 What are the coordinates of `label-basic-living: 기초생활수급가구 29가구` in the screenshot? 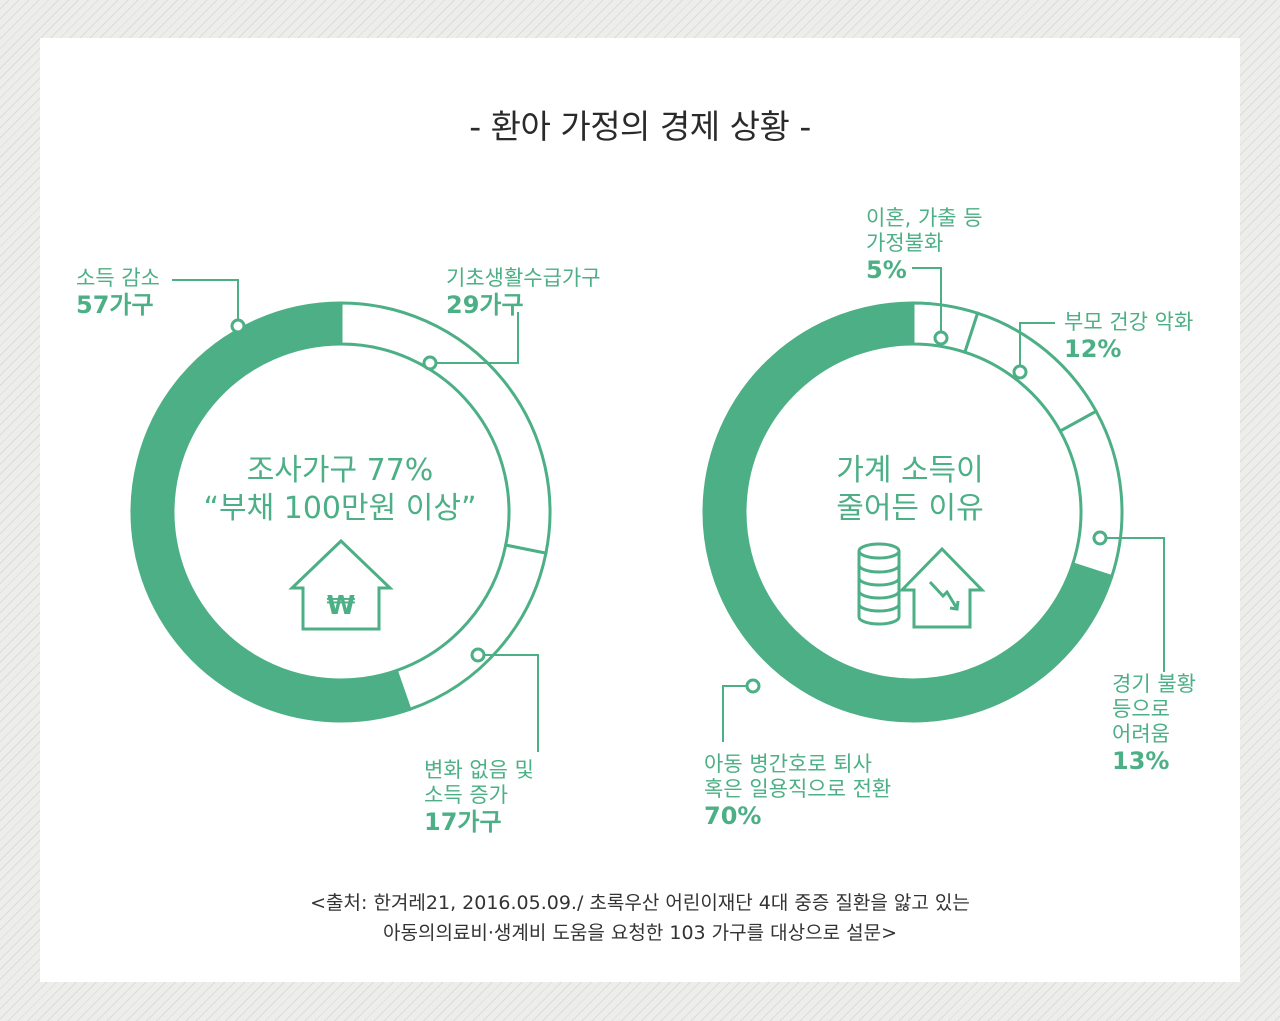 It's located at (523, 292).